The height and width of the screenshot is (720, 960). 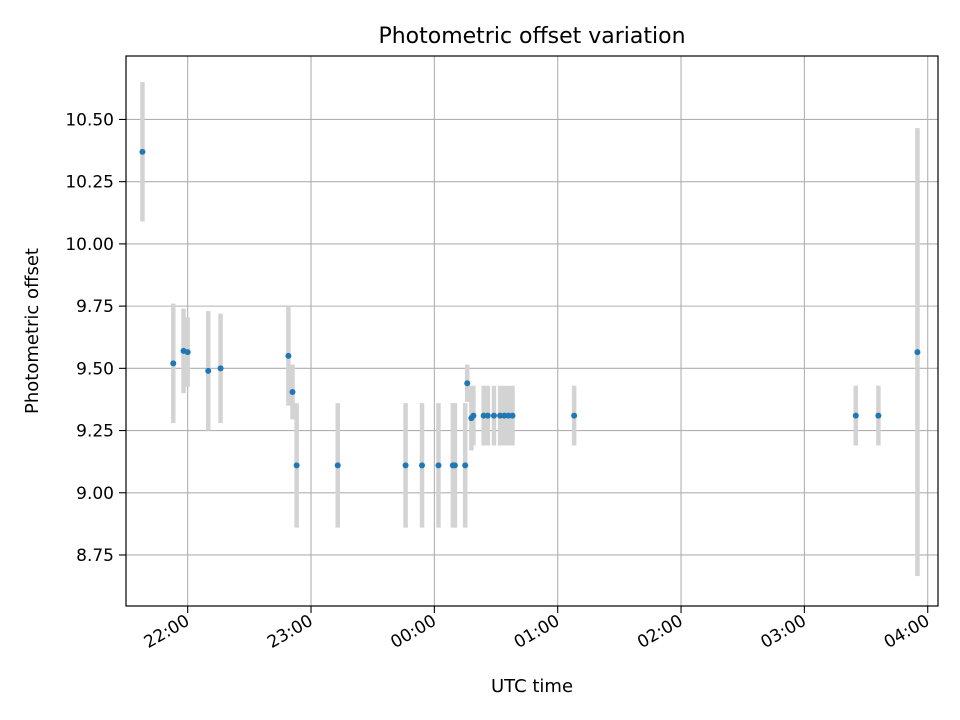 What do you see at coordinates (95, 369) in the screenshot?
I see `y-tick-label: 9.50` at bounding box center [95, 369].